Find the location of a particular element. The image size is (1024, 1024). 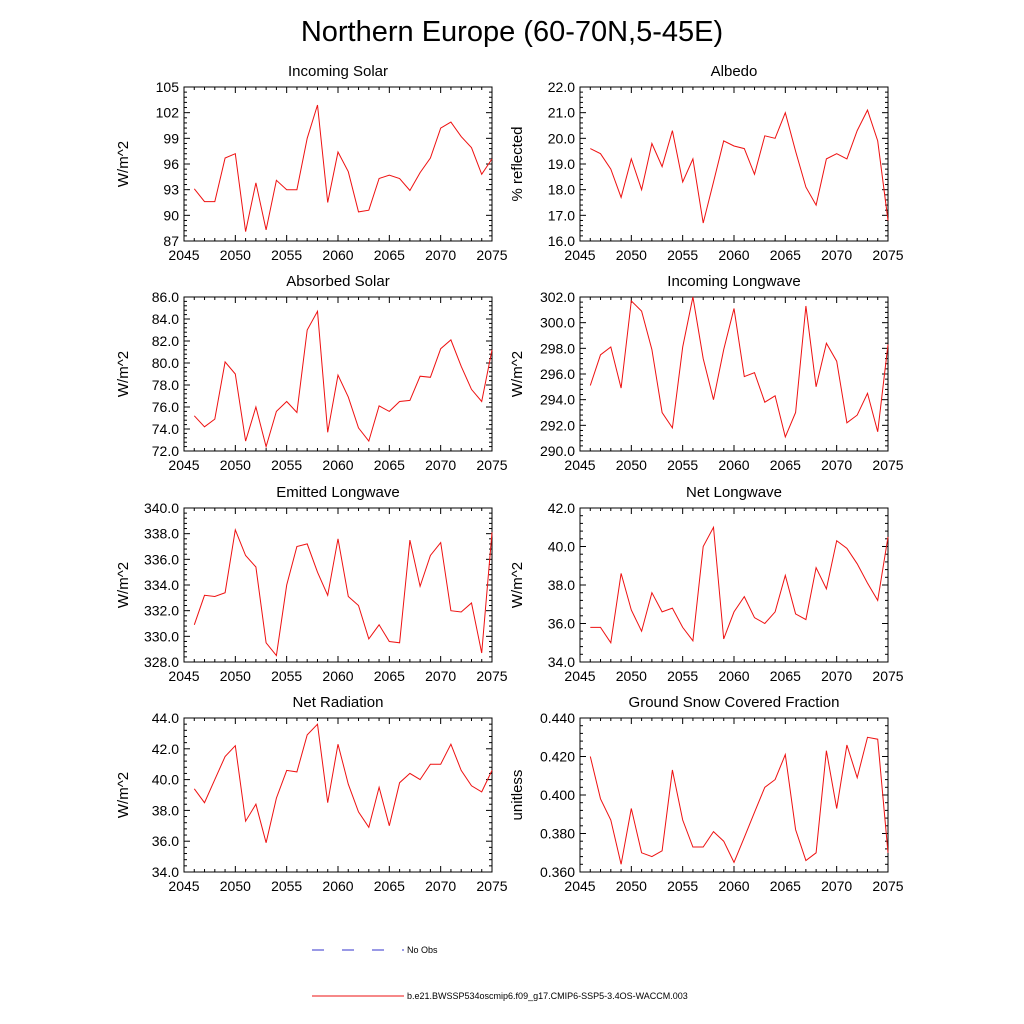

panel-title: Net Longwave is located at coordinates (734, 492).